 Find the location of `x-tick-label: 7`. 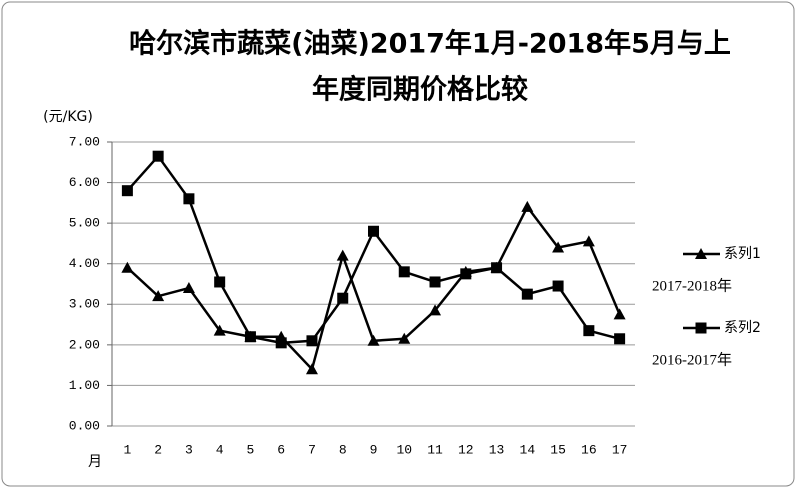

x-tick-label: 7 is located at coordinates (312, 449).